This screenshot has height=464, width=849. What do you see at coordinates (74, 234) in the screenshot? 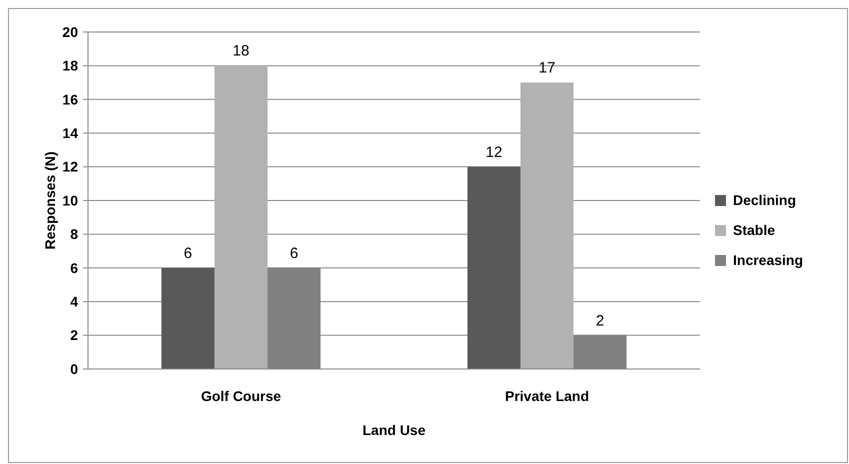
I see `y-tick-label: 8` at bounding box center [74, 234].